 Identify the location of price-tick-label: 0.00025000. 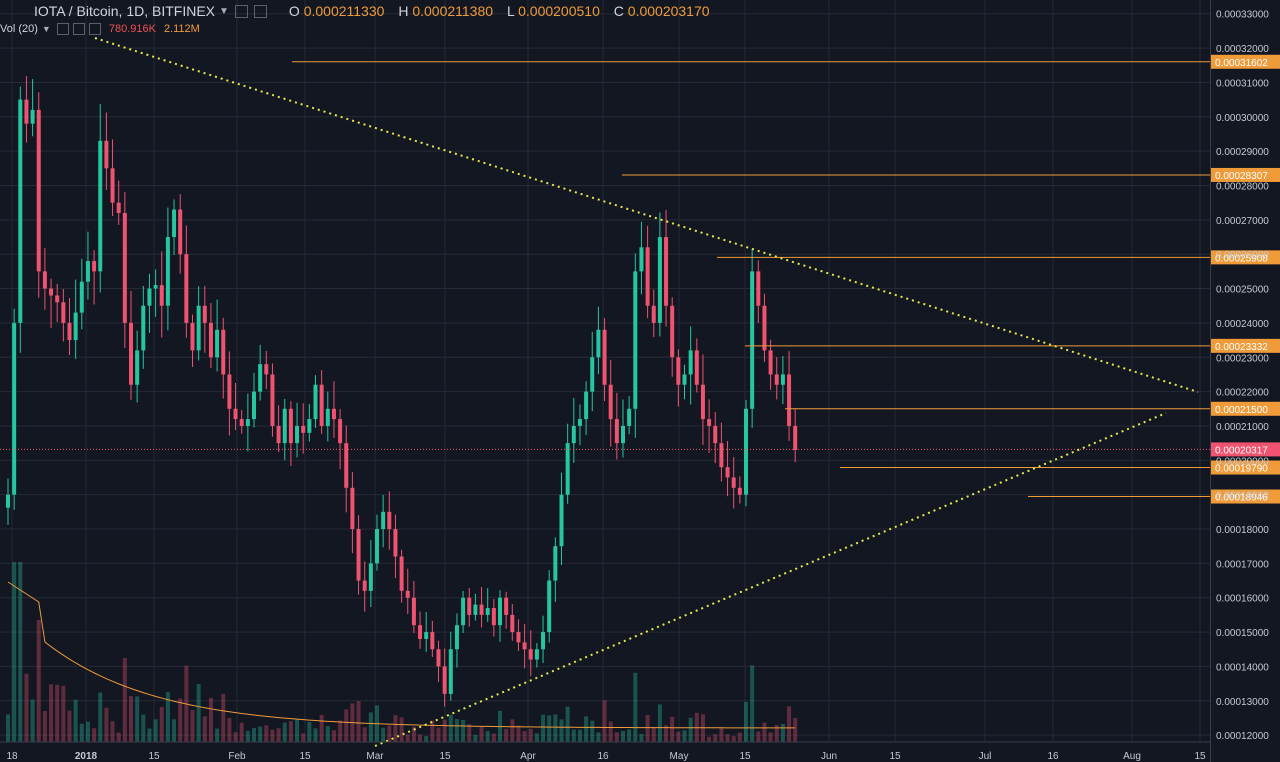
(1242, 290).